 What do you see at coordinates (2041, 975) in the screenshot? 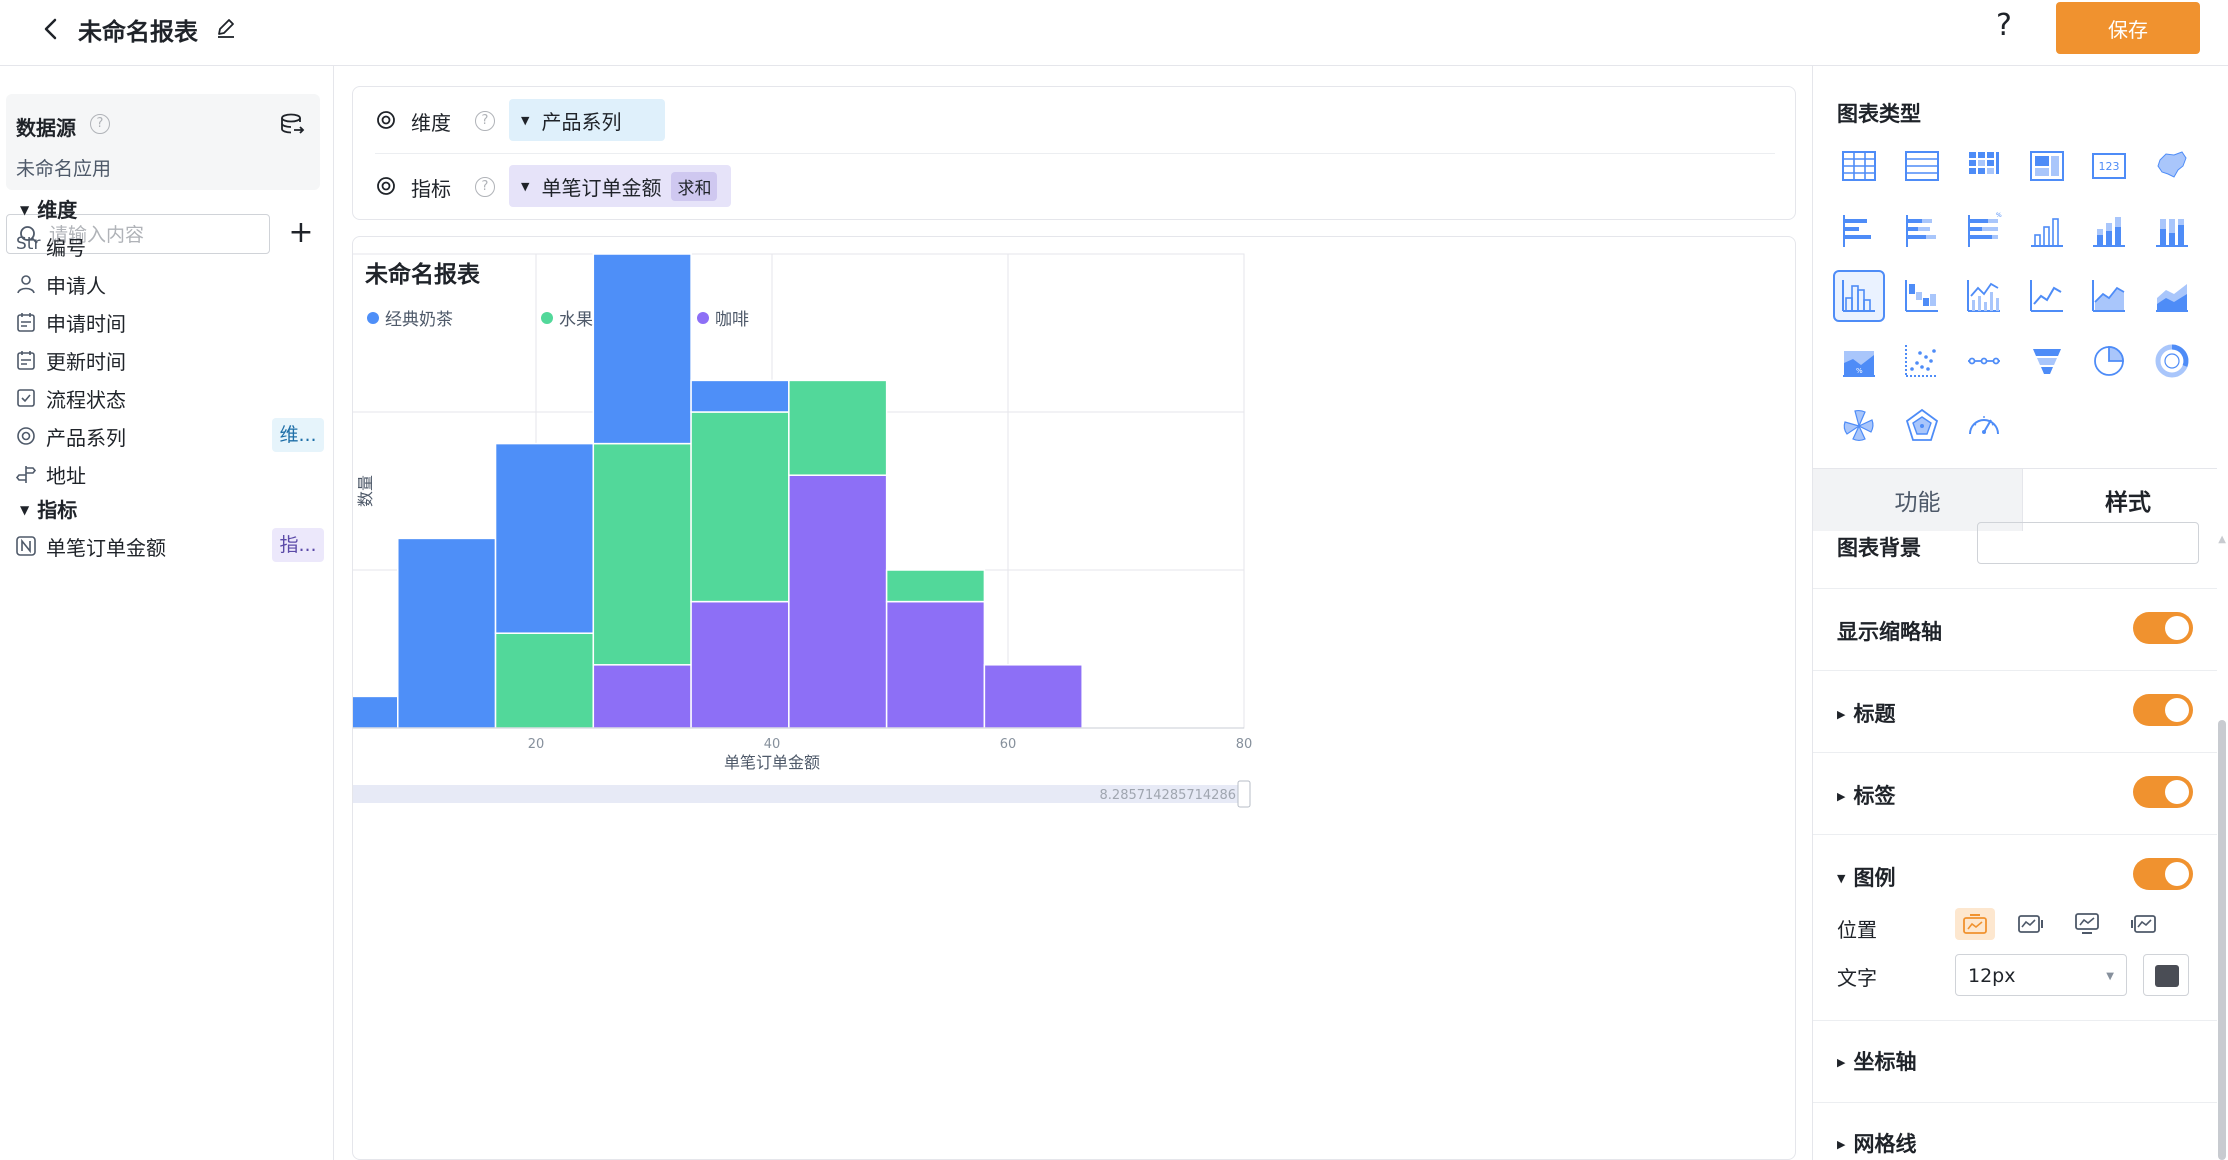
I see `legend-font-size-select: 12px ▼` at bounding box center [2041, 975].